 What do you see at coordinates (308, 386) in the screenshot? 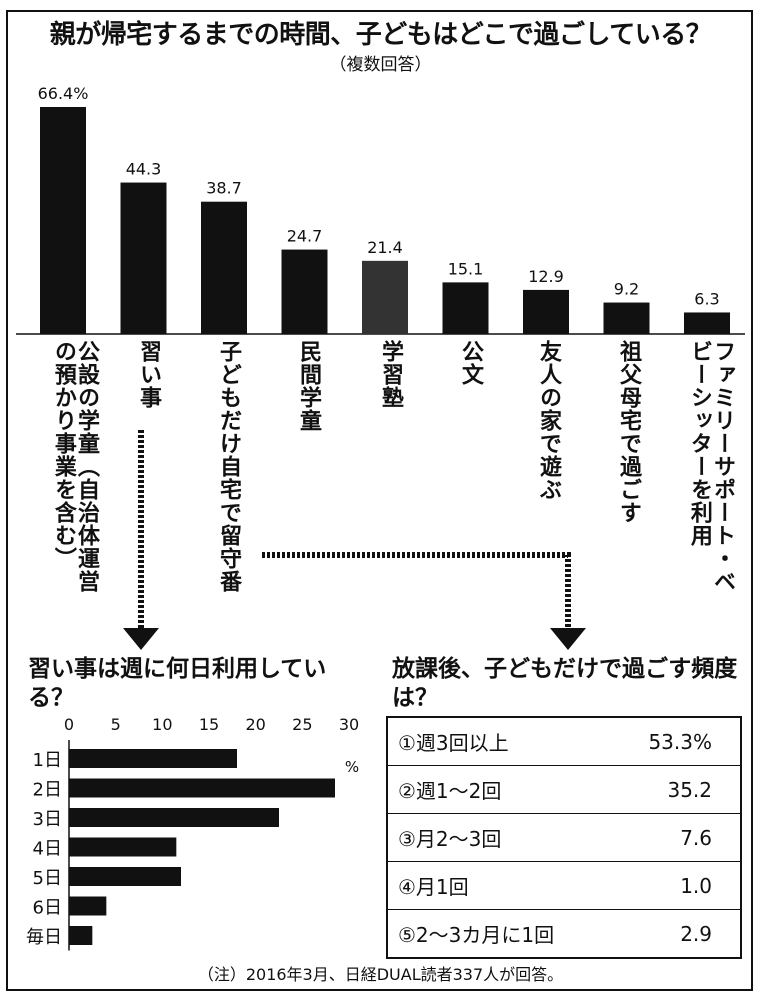
I see `category-label: 民間学童` at bounding box center [308, 386].